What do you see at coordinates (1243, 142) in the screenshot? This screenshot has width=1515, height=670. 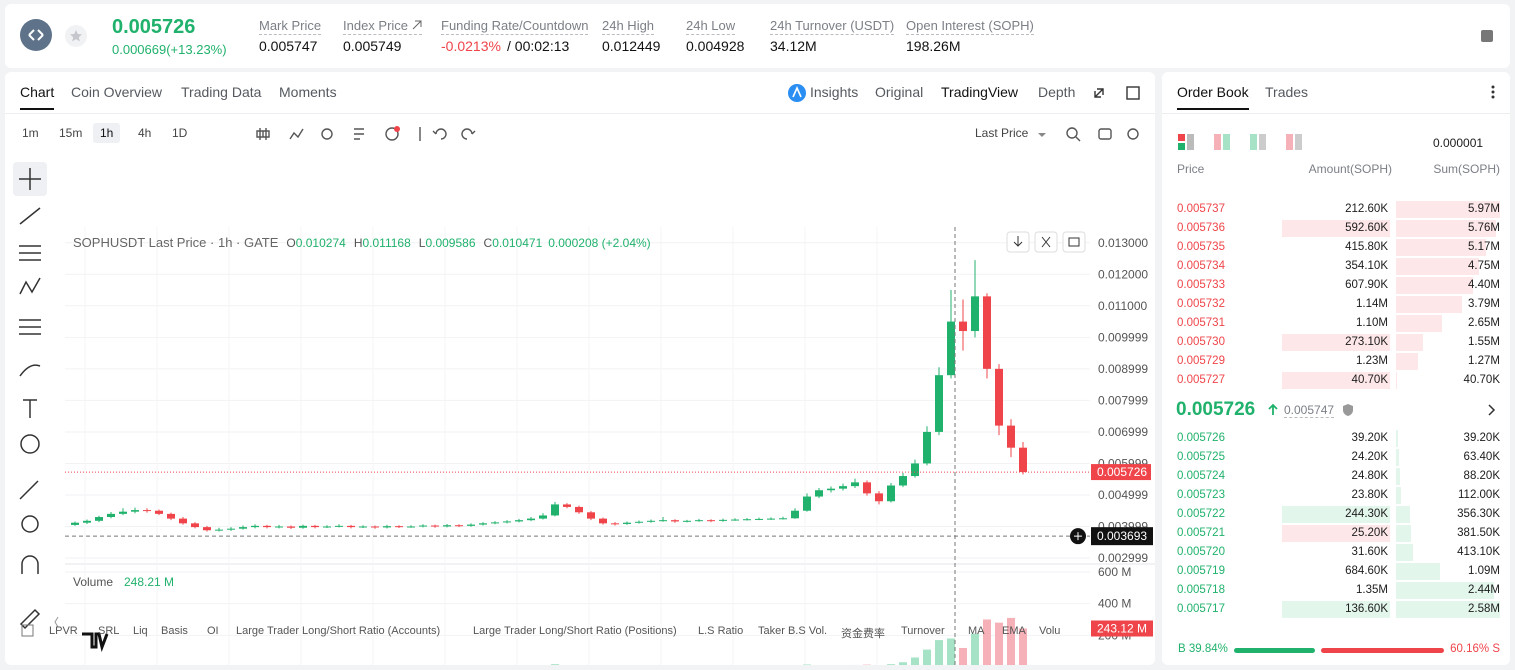 I see `layout-toggles` at bounding box center [1243, 142].